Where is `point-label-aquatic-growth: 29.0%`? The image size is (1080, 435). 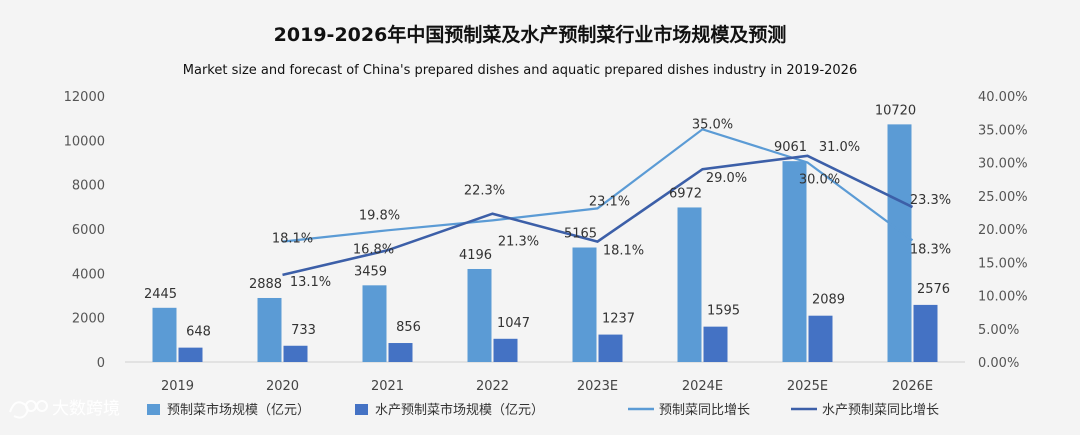
point-label-aquatic-growth: 29.0% is located at coordinates (726, 178).